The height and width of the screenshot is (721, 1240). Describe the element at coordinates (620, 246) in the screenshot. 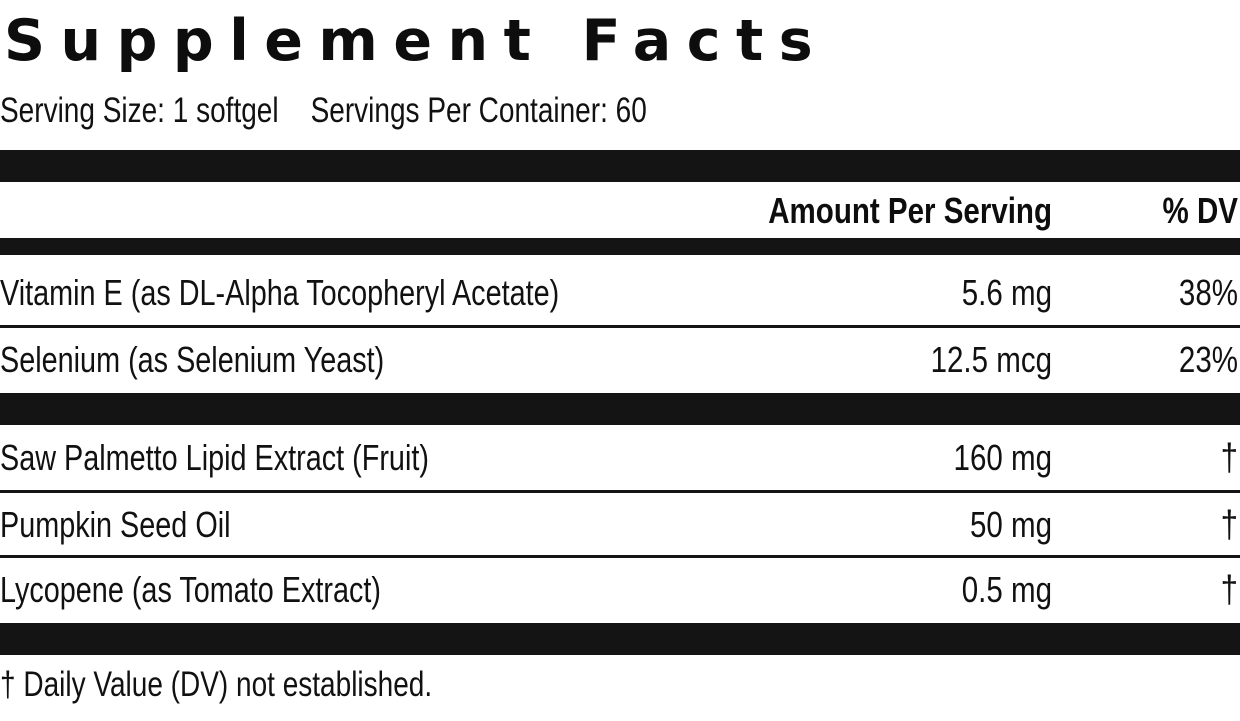

I see `divider-header` at that location.